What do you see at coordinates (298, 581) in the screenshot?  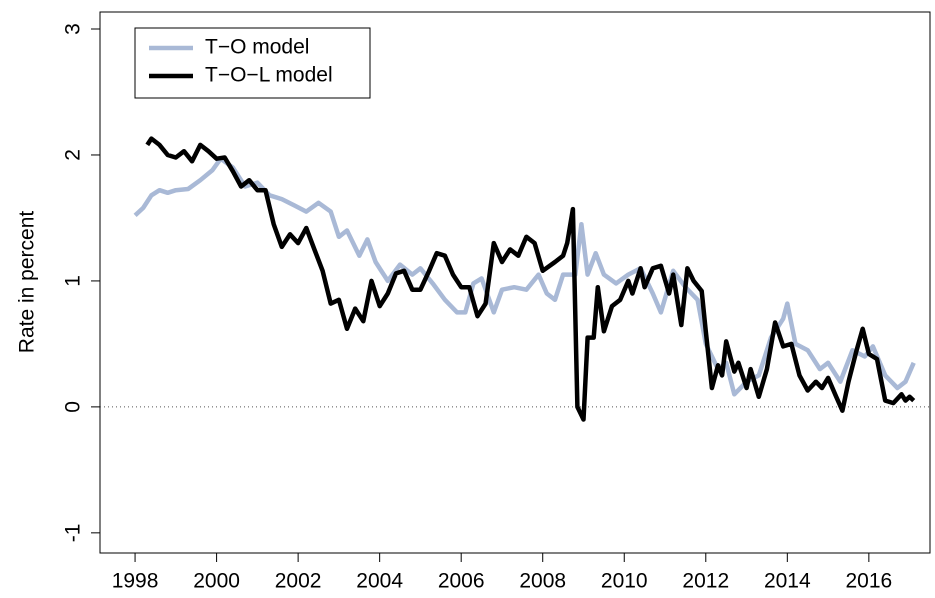 I see `x-tick-label: 2002` at bounding box center [298, 581].